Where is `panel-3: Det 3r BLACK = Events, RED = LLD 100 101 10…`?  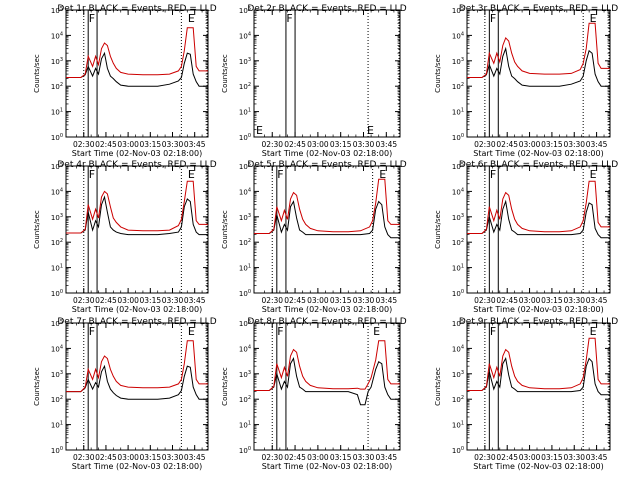
panel-3: Det 3r BLACK = Events, RED = LLD 100 101 10… is located at coordinates (526, 81).